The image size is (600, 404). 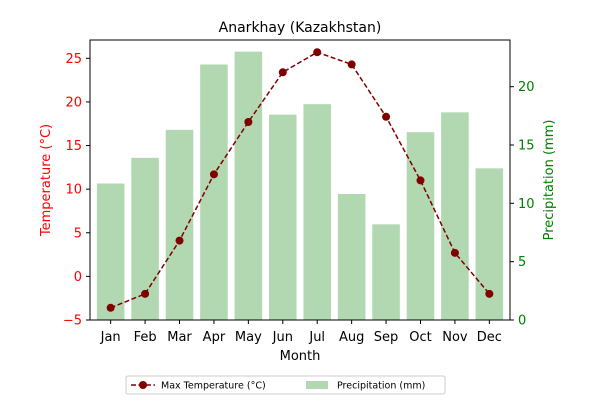 What do you see at coordinates (145, 337) in the screenshot?
I see `x-tick-label: Feb` at bounding box center [145, 337].